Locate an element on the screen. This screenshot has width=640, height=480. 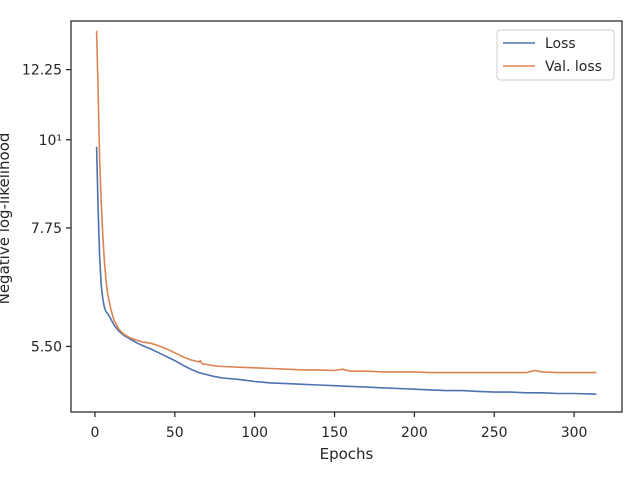
y-tick-label: 7.75 is located at coordinates (46, 229).